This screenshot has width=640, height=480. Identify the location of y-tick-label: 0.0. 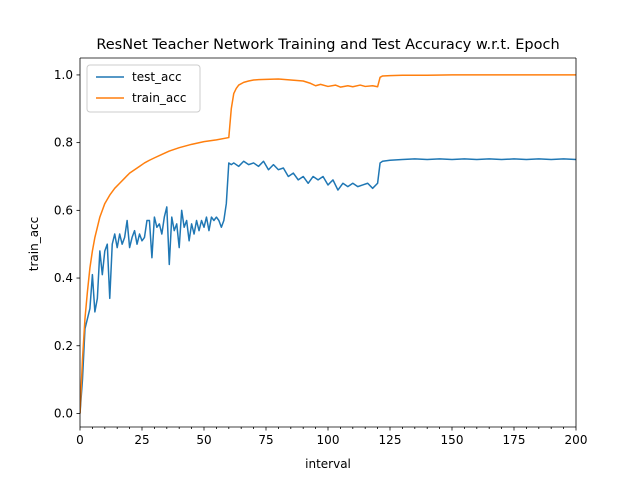
(63, 413).